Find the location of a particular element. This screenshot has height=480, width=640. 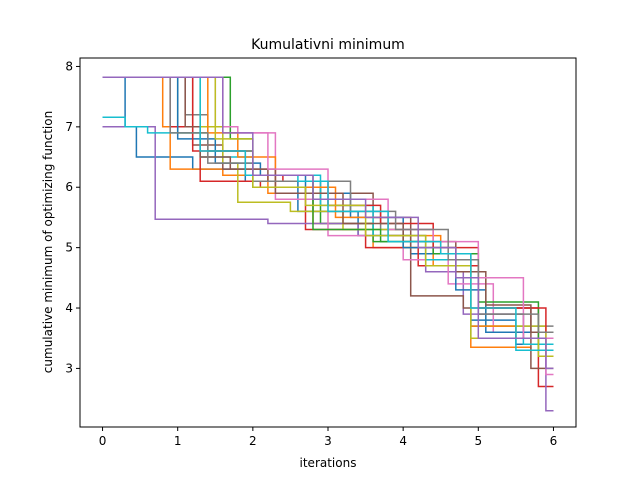

x-axis-label: iterations is located at coordinates (328, 463).